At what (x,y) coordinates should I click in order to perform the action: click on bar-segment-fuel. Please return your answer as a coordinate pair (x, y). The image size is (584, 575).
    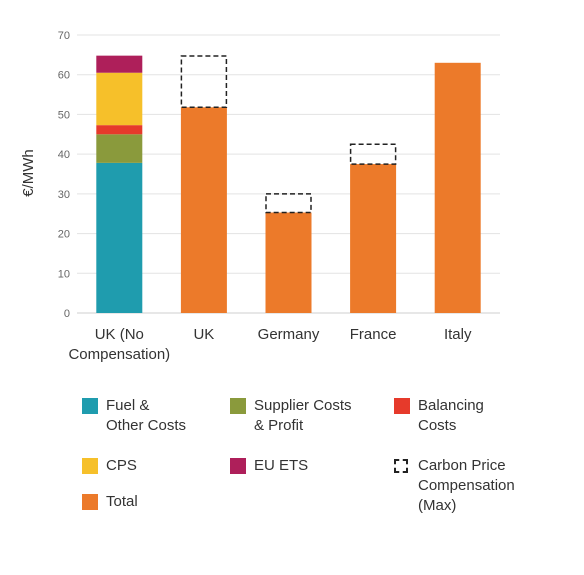
    Looking at the image, I should click on (119, 237).